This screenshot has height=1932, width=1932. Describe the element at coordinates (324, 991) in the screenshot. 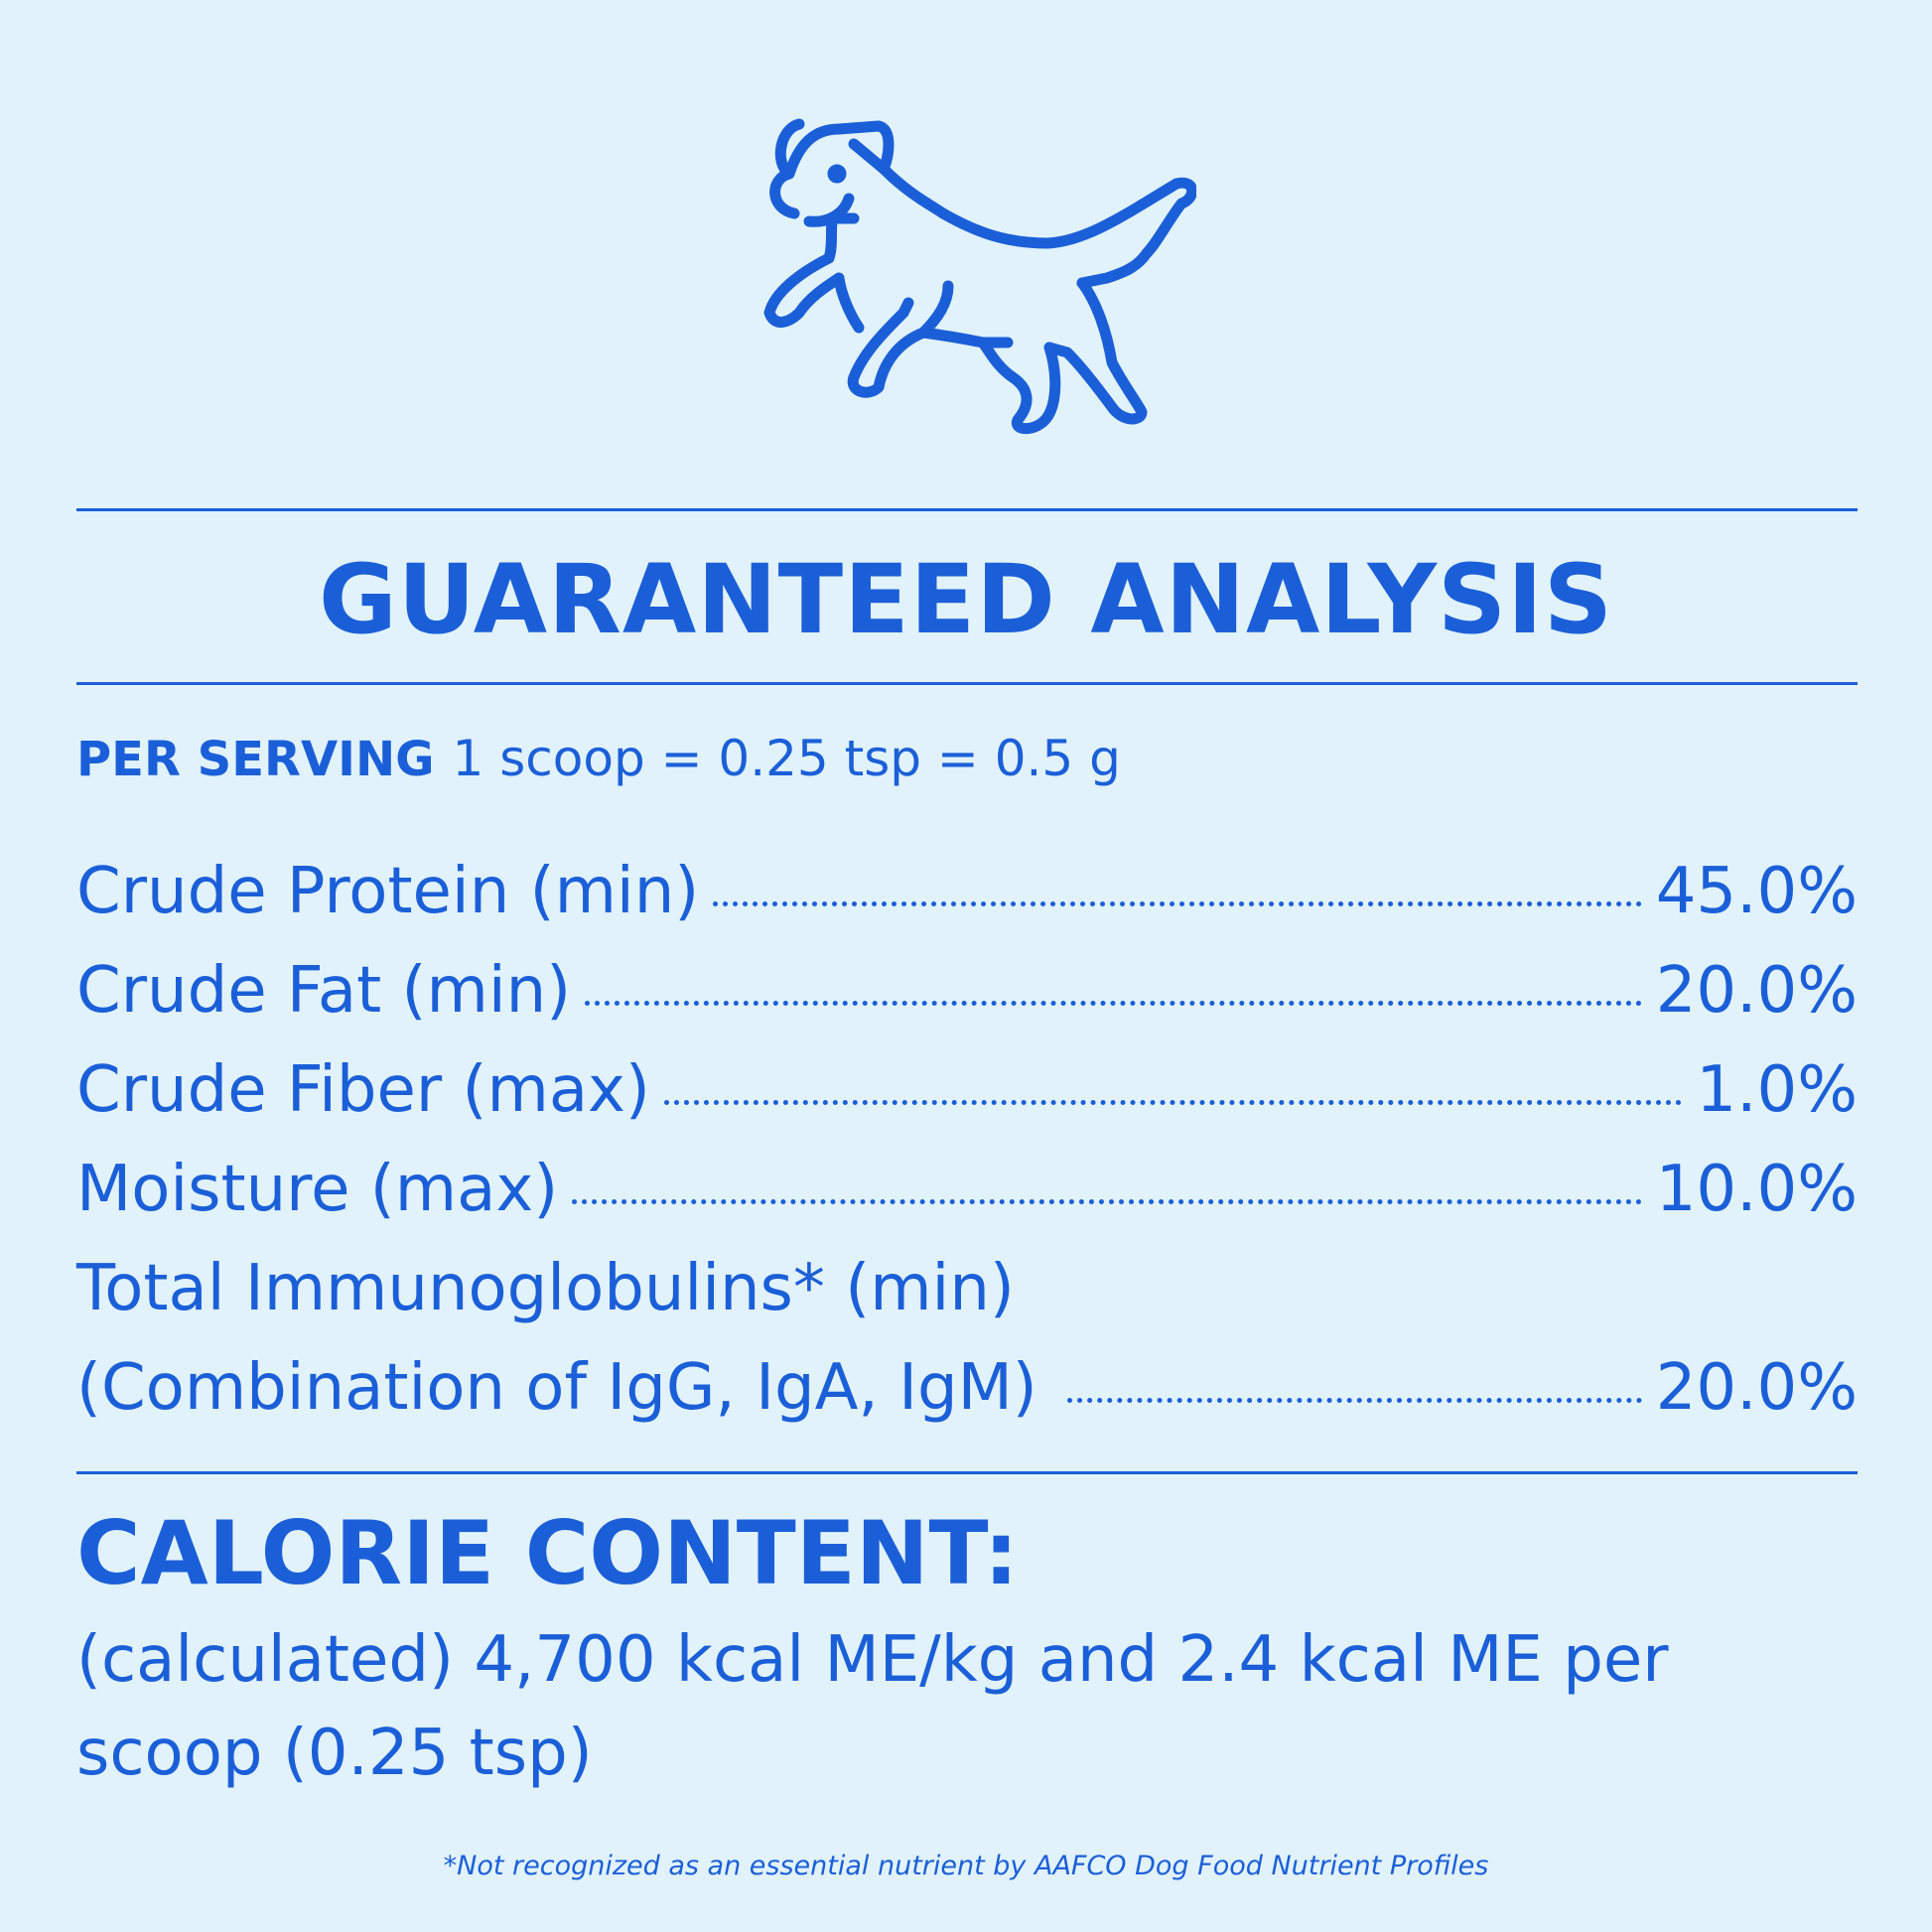

I see `nutrient-name: Crude Fat (min)` at that location.